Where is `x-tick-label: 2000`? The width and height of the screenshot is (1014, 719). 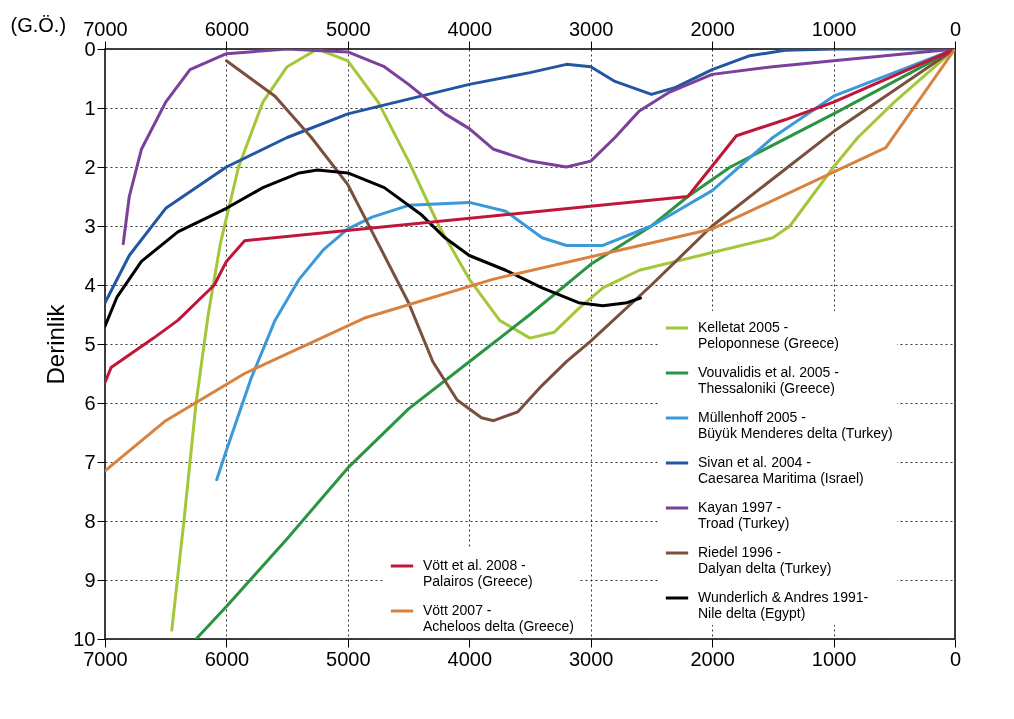
x-tick-label: 2000 is located at coordinates (712, 658).